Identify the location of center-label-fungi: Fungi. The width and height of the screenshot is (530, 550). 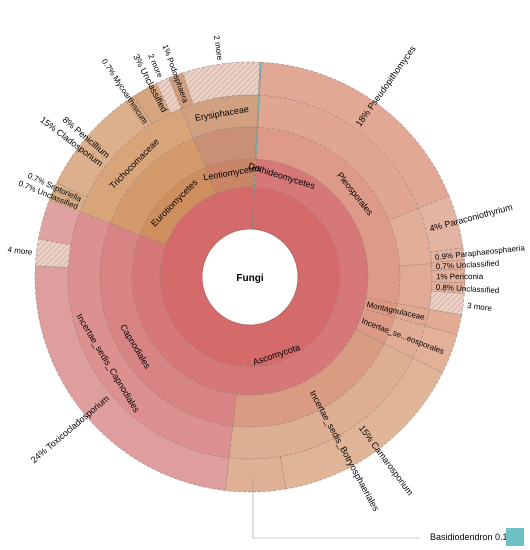
(249, 278).